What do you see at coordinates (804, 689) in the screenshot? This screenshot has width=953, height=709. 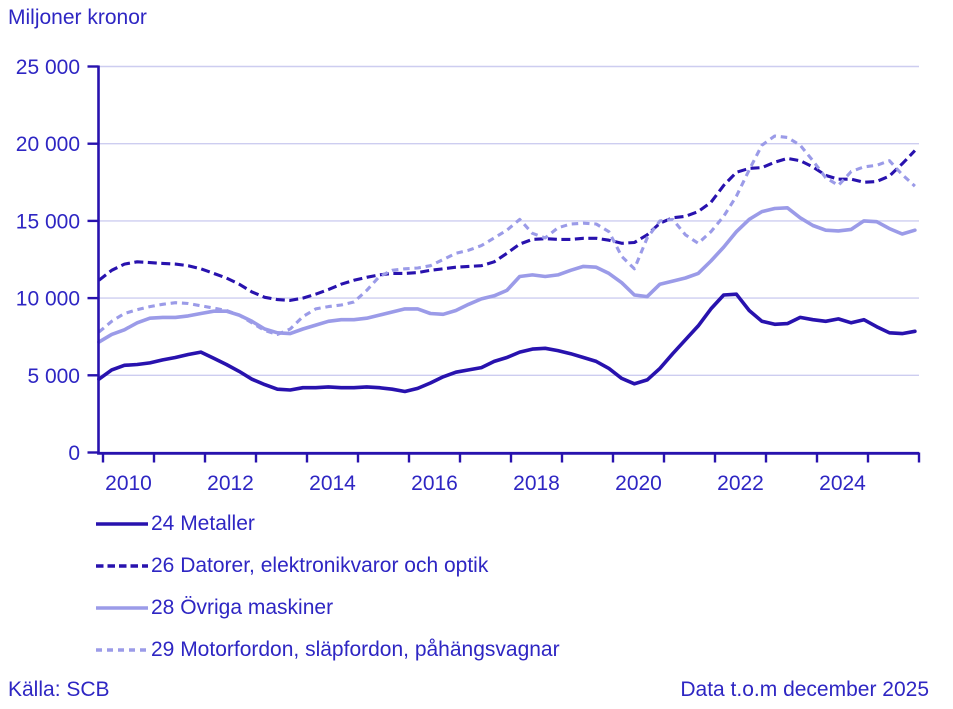 I see `data-coverage-note: Data t.o.m december 2025` at bounding box center [804, 689].